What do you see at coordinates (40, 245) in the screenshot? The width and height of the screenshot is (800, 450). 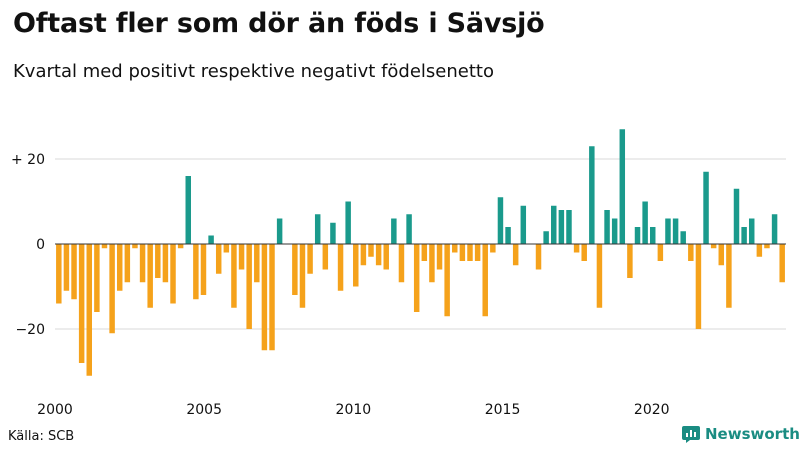 I see `y-tick-label-1: 0` at bounding box center [40, 245].